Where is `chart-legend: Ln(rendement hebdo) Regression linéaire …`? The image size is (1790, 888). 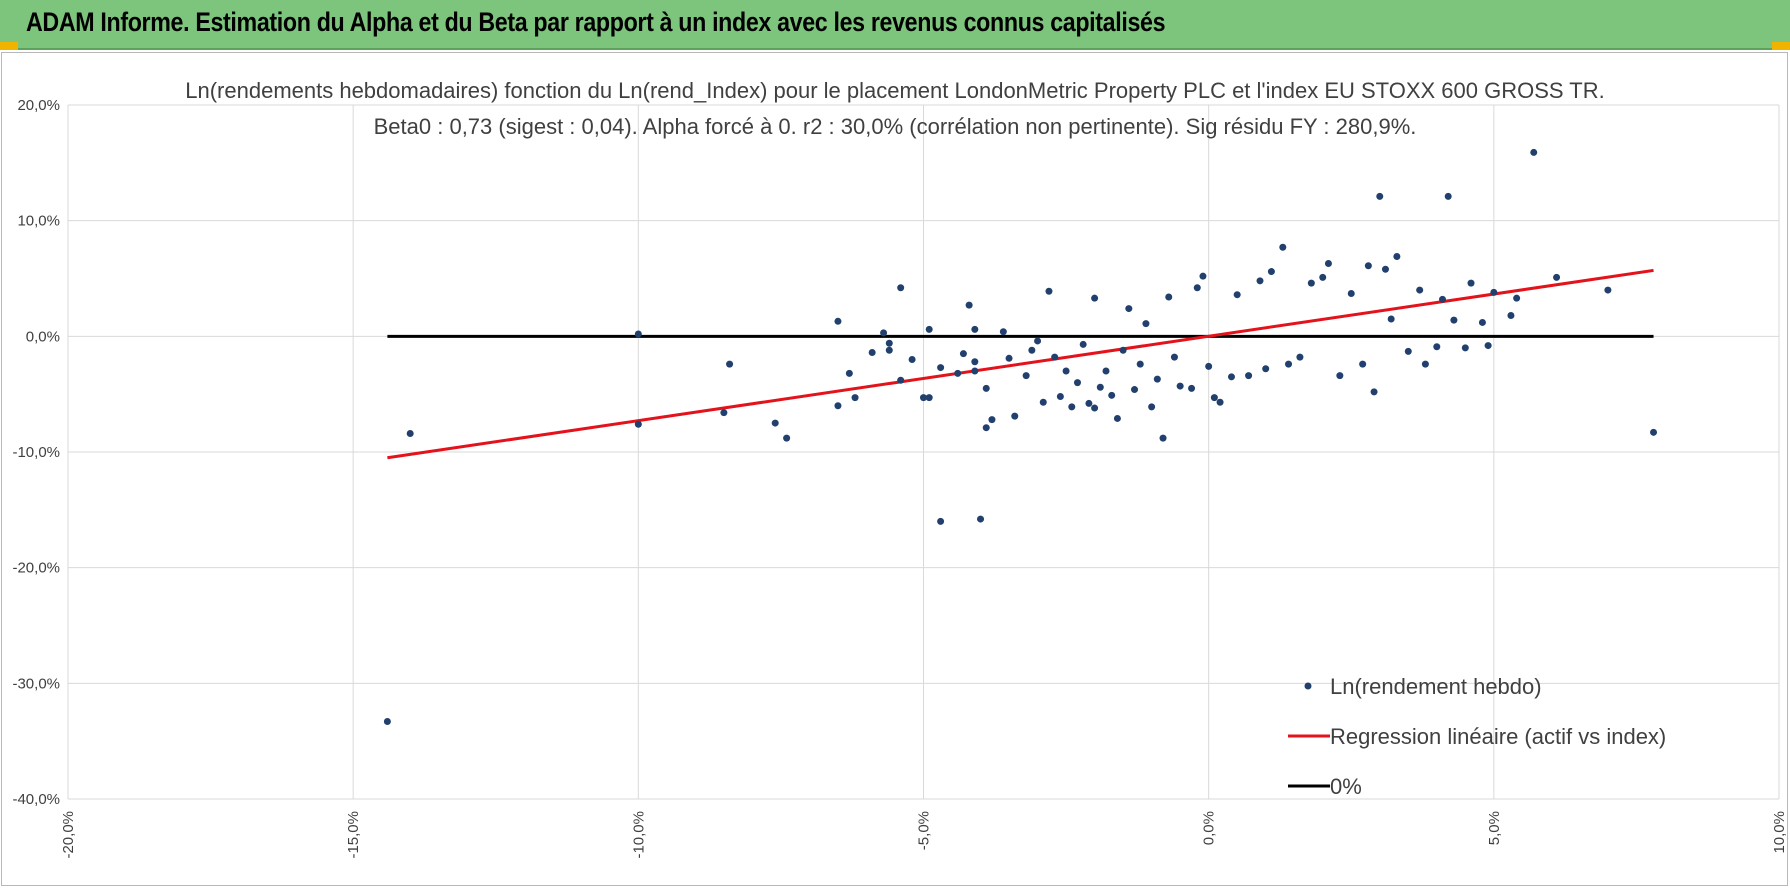
chart-legend: Ln(rendement hebdo) Regression linéaire … is located at coordinates (1477, 736).